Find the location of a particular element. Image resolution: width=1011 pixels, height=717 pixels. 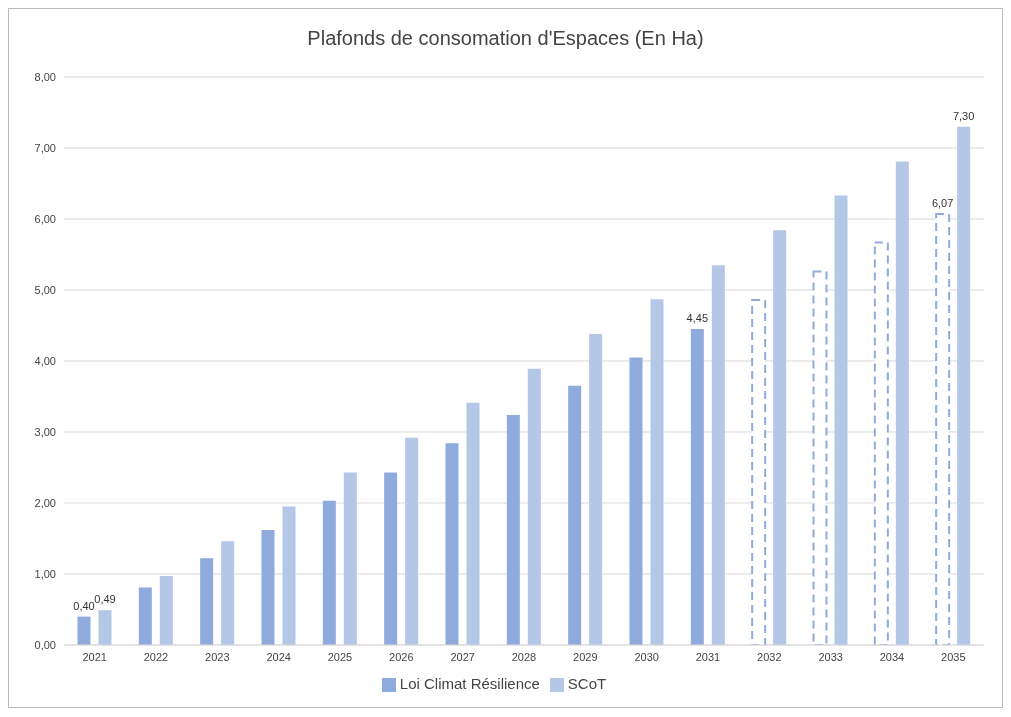

x-tick-label: 2031 is located at coordinates (708, 656).